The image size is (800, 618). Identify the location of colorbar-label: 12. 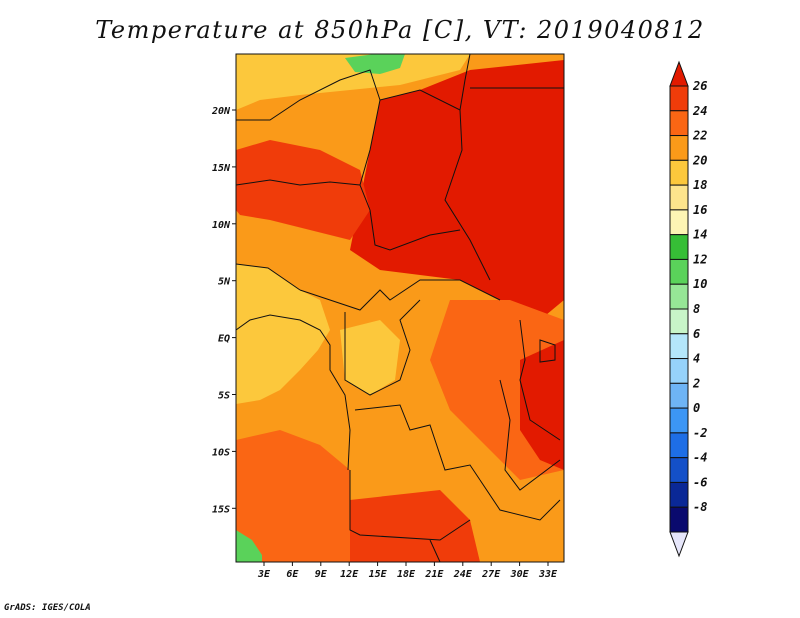
(700, 259).